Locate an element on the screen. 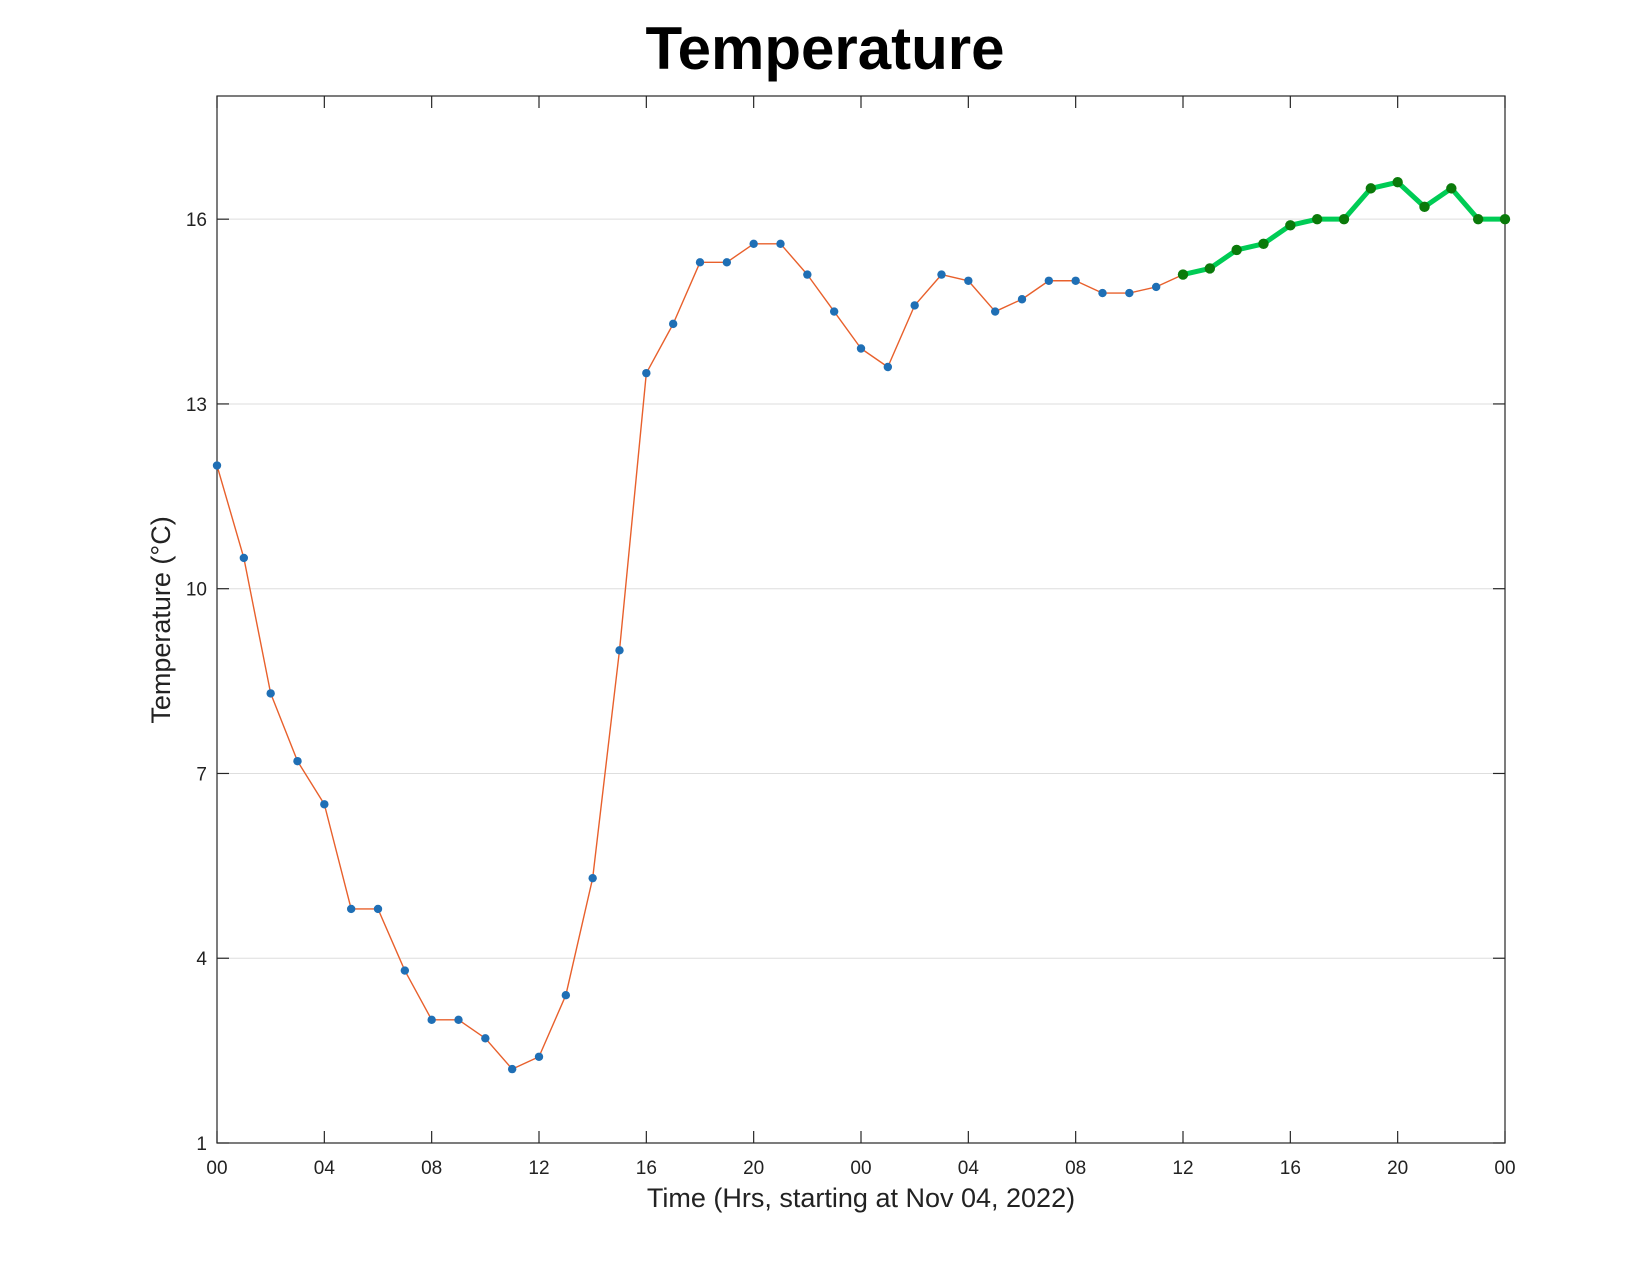 Image resolution: width=1650 pixels, height=1275 pixels. y-tick-label: 16 is located at coordinates (196, 220).